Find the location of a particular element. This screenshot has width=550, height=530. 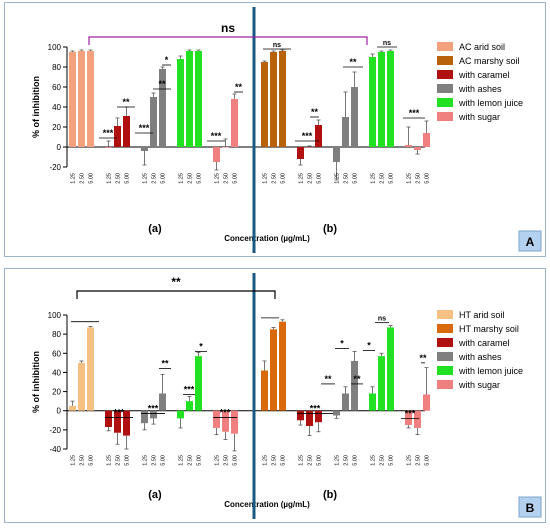

y-tick-label: 100 is located at coordinates (55, 47).